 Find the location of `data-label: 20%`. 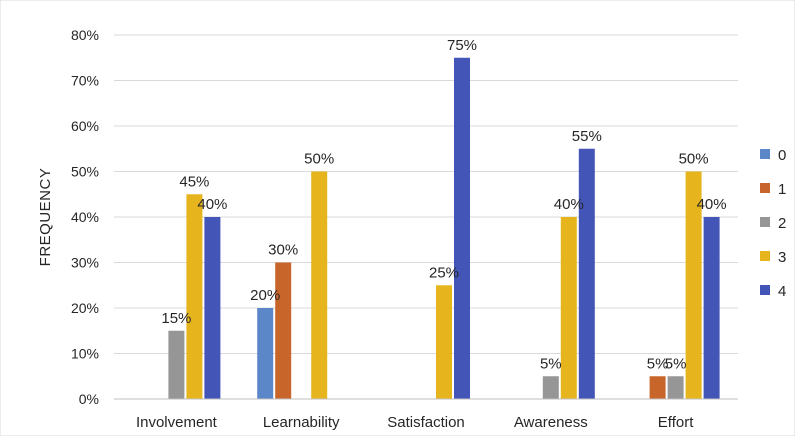

data-label: 20% is located at coordinates (265, 295).